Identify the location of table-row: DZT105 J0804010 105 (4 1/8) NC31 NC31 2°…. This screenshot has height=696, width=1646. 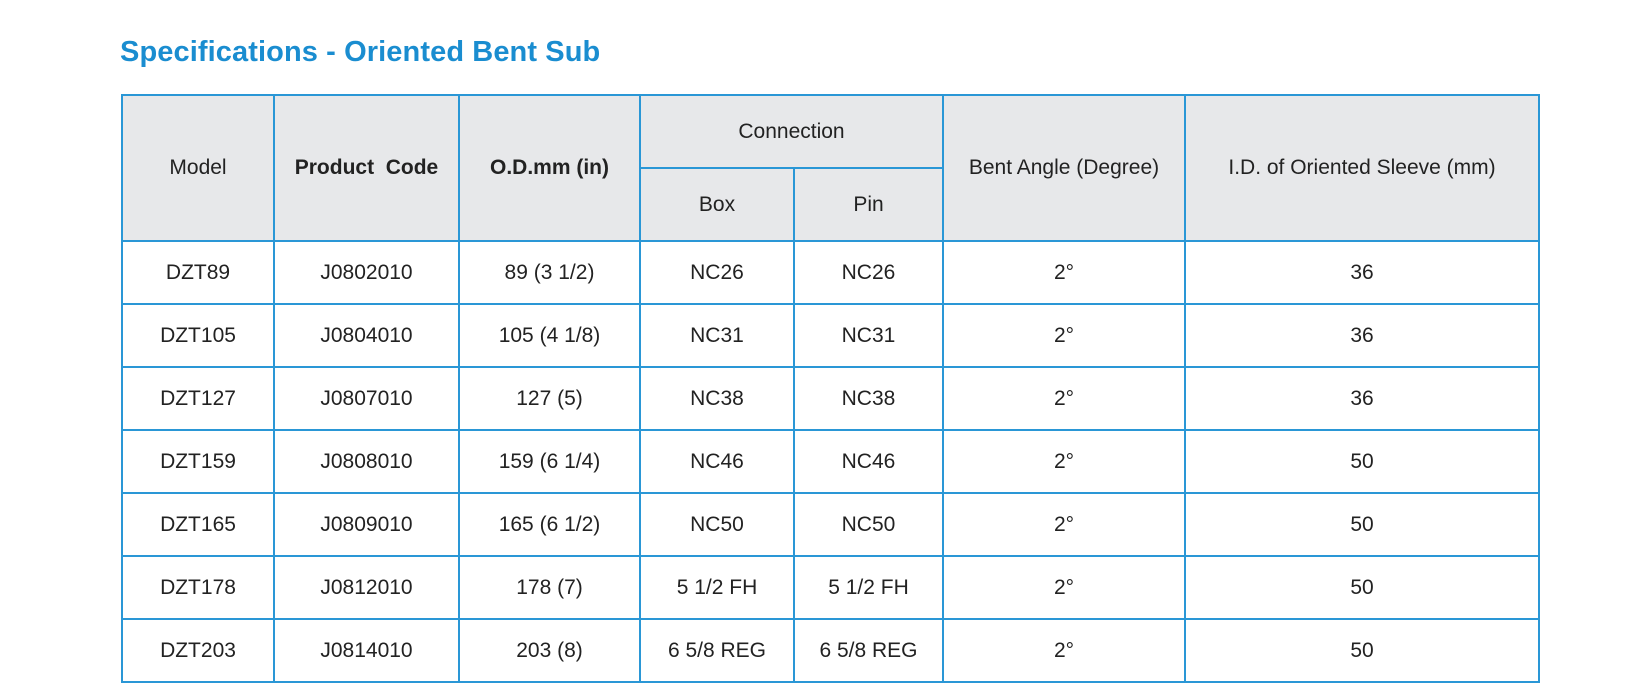
(830, 335).